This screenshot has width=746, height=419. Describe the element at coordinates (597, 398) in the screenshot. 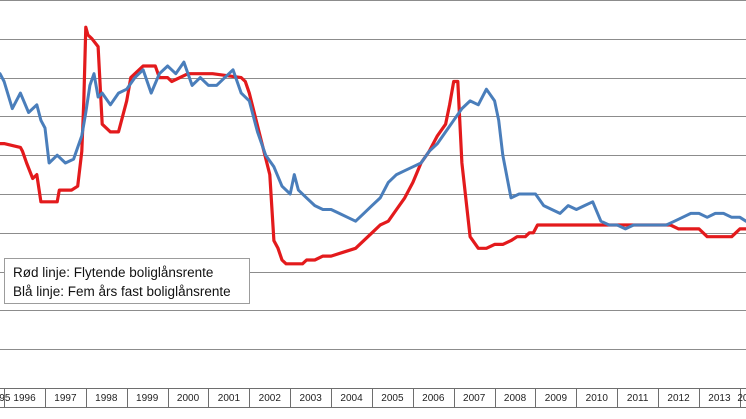

I see `x-tick-label: 2010` at that location.